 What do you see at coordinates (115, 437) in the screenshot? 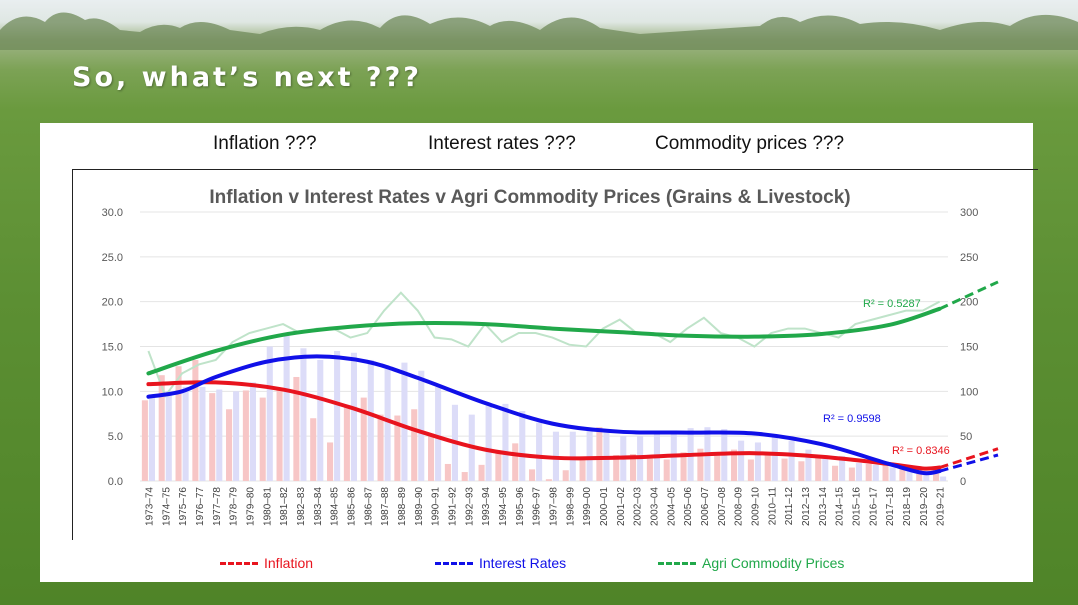
I see `y-left-tick-label: 5.0` at bounding box center [115, 437].